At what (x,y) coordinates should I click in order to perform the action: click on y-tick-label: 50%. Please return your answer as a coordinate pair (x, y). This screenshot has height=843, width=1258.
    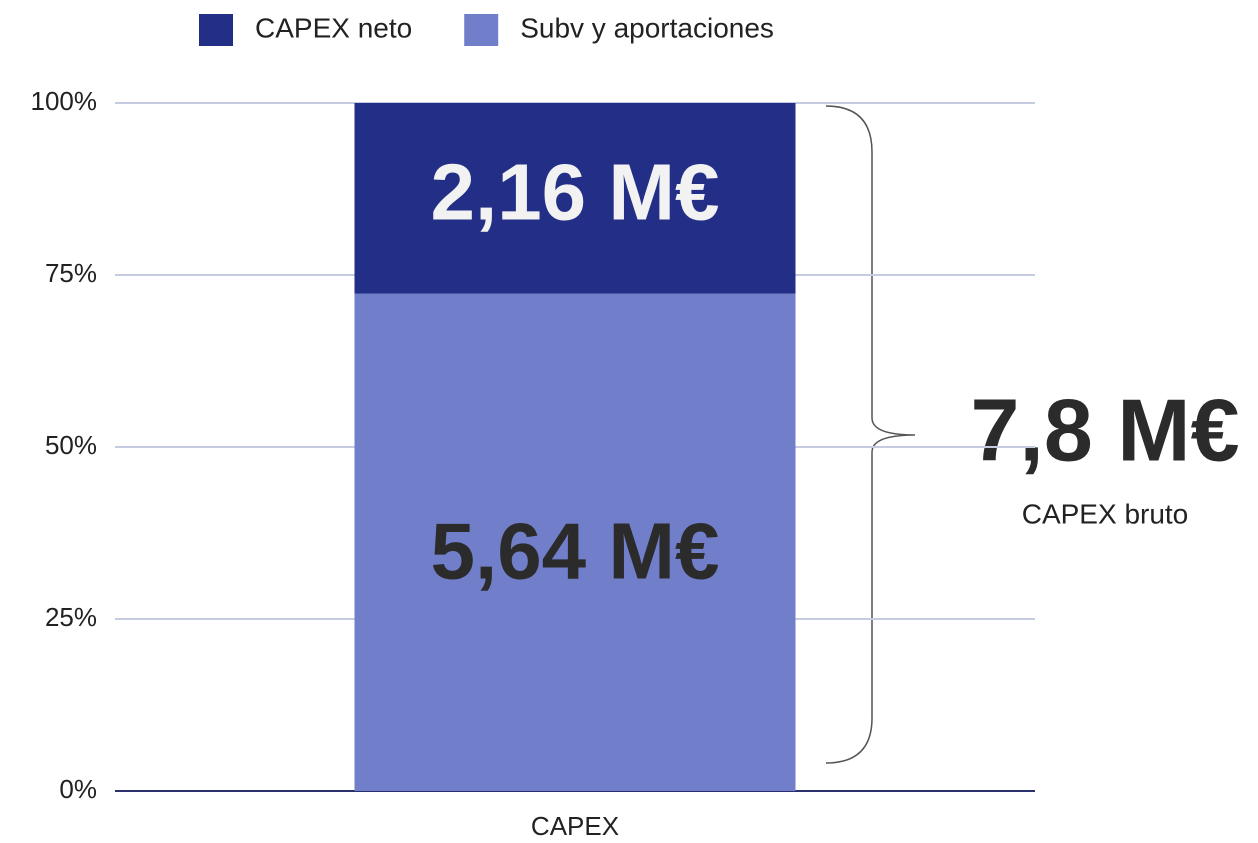
    Looking at the image, I should click on (71, 445).